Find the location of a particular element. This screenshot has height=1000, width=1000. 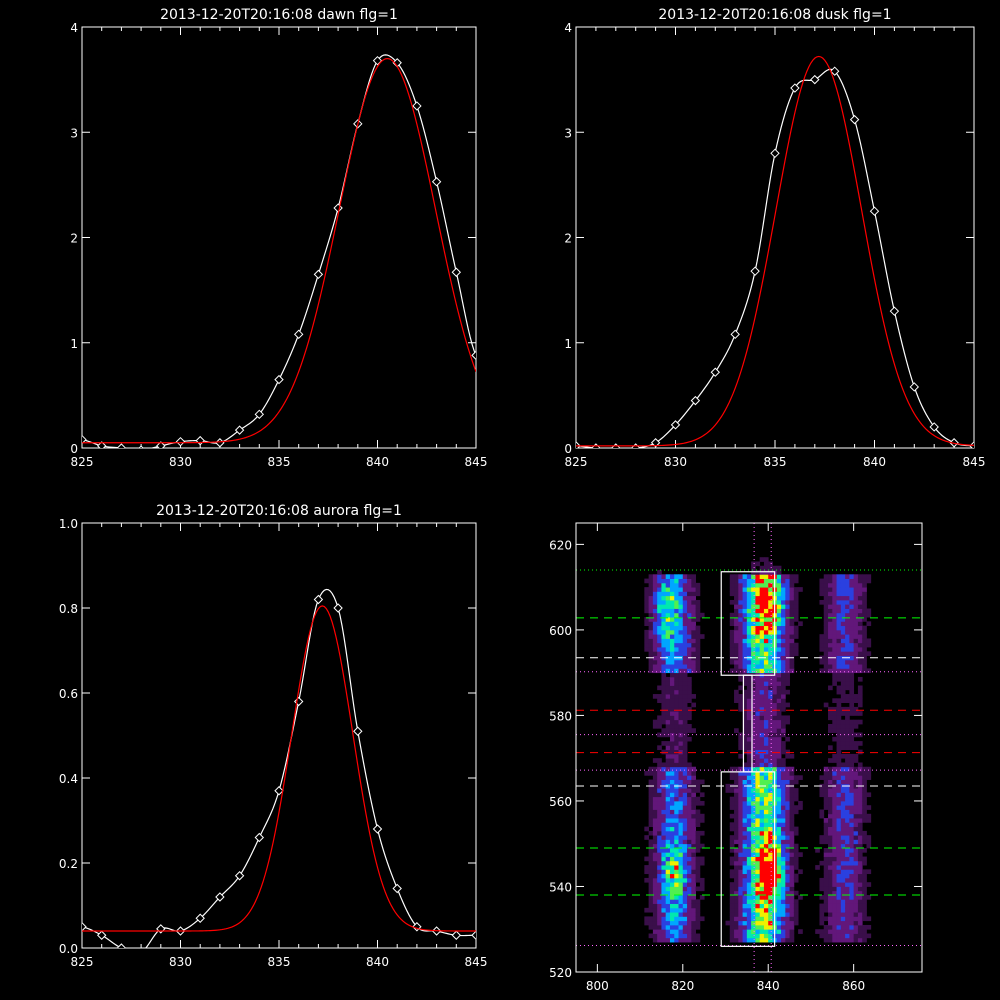

y-tick-label: 580 is located at coordinates (560, 716).